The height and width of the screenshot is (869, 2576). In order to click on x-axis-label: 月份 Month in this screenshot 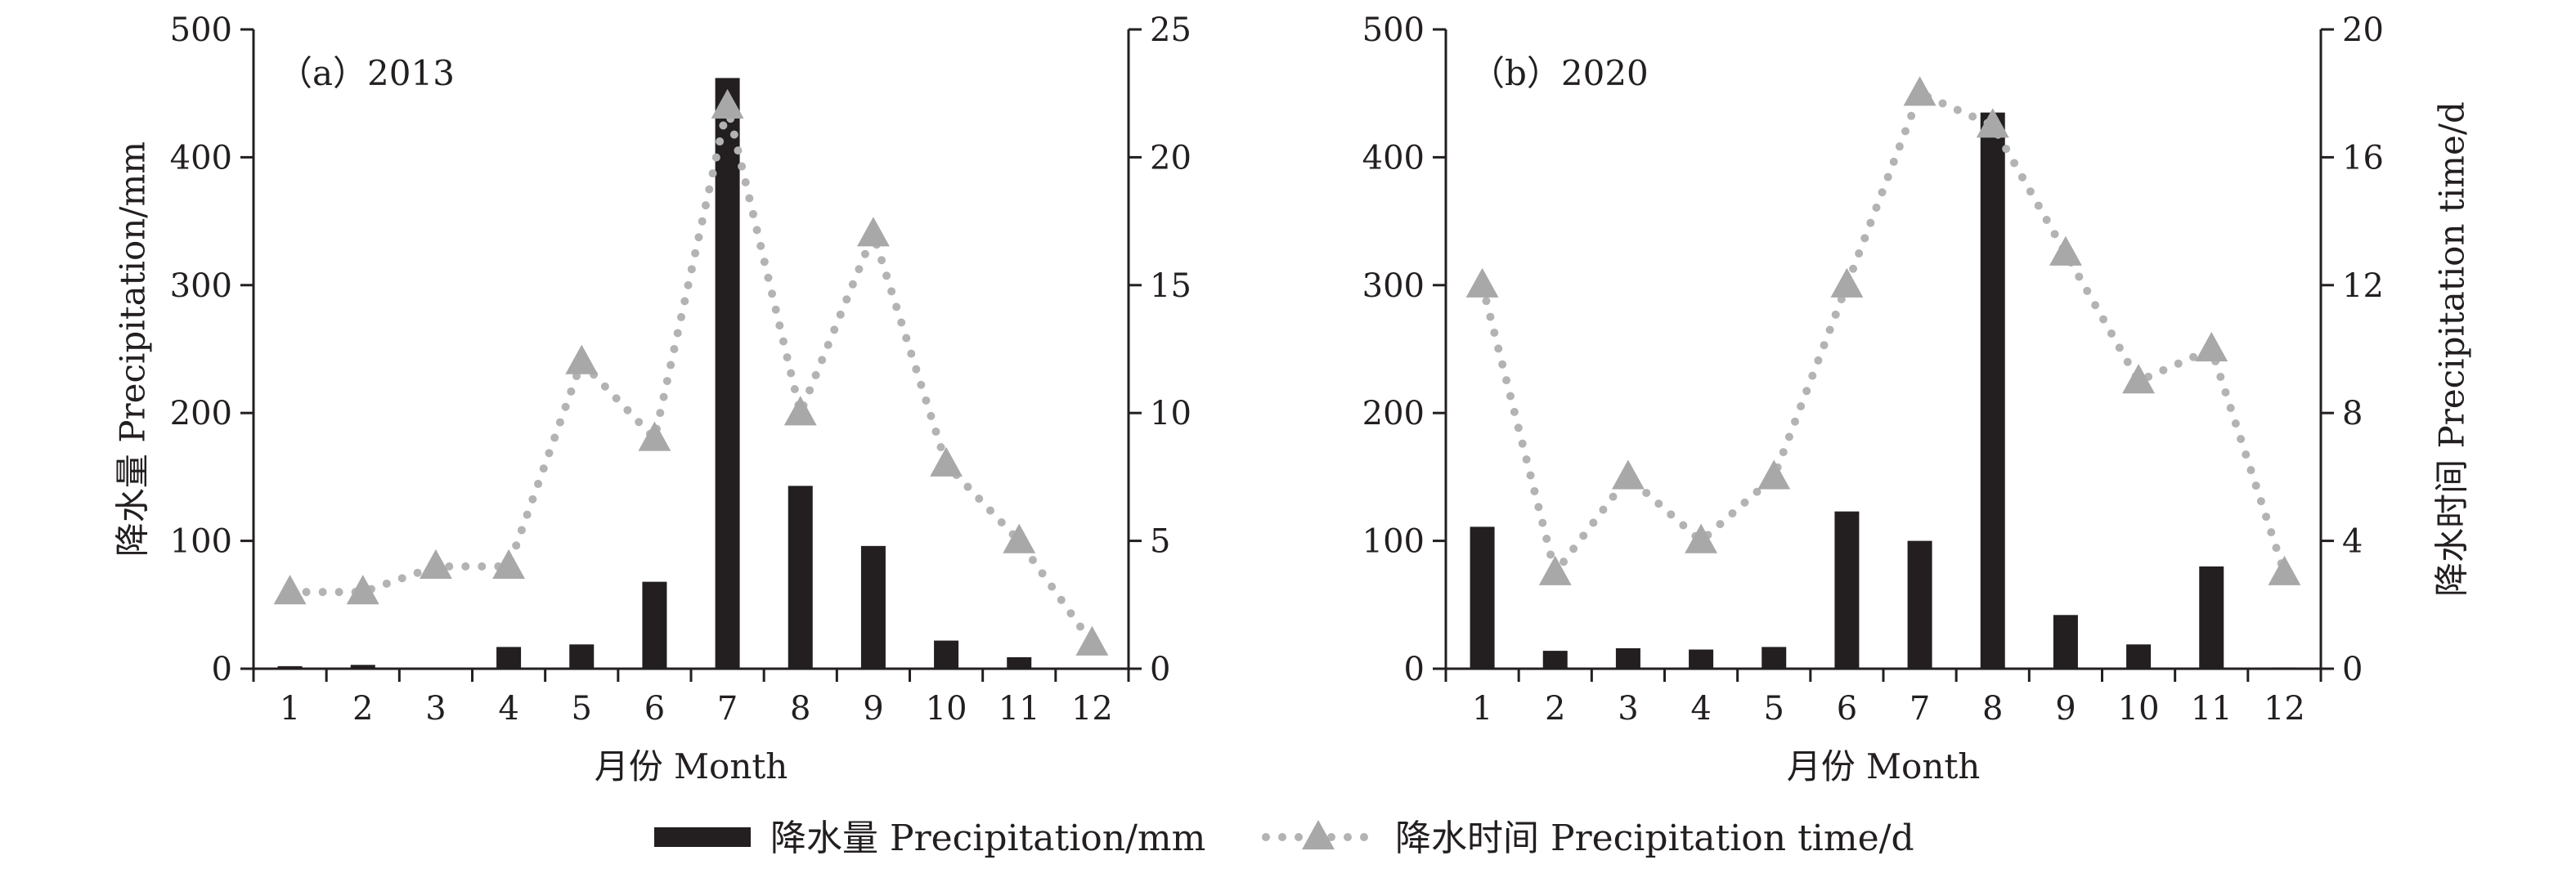, I will do `click(691, 766)`.